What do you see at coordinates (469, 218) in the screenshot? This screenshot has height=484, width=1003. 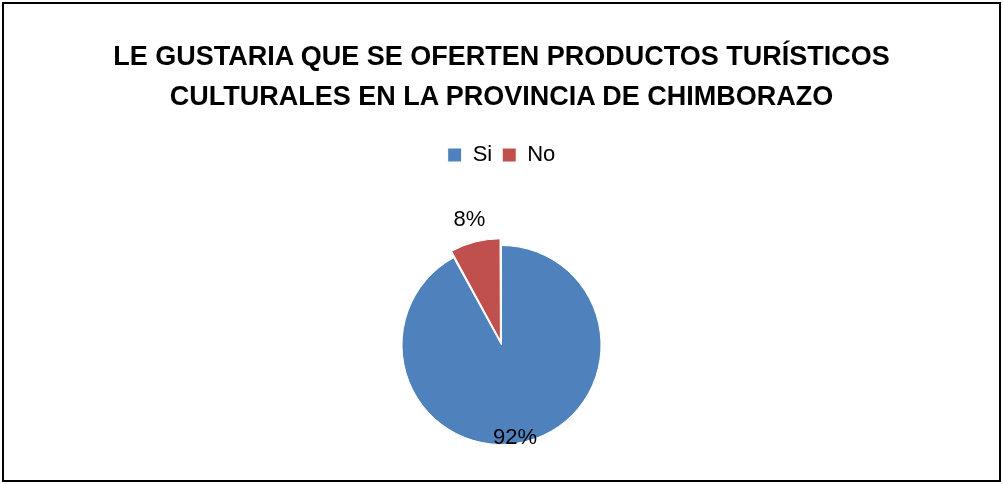 I see `data-label: 8%` at bounding box center [469, 218].